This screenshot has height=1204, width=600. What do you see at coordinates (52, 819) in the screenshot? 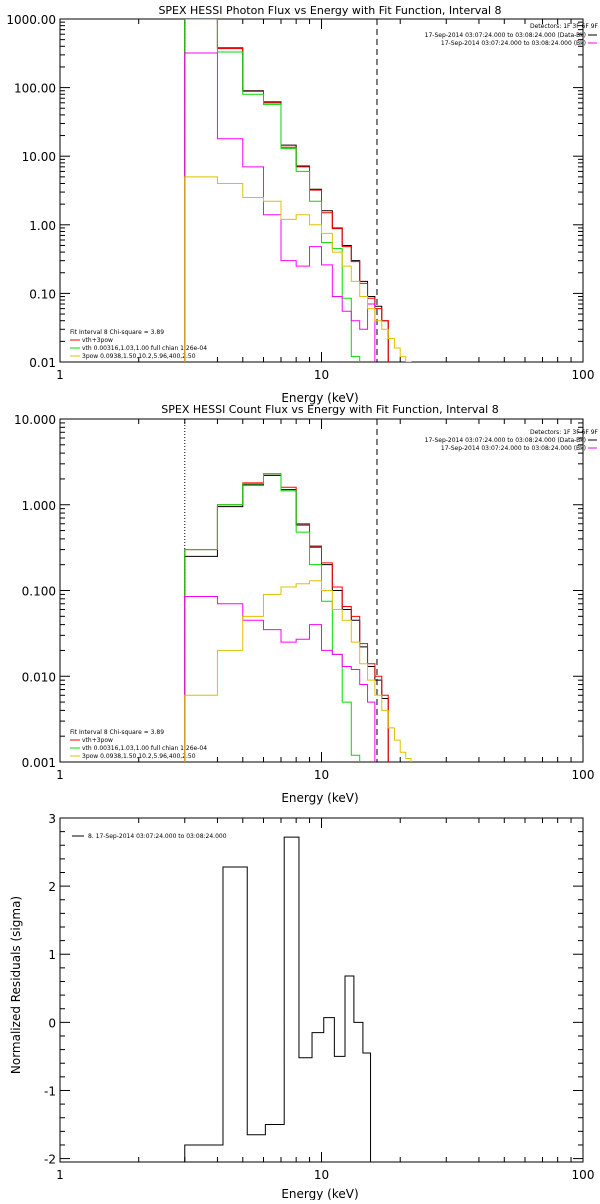
I see `residual-y-tick-label: 3` at bounding box center [52, 819].